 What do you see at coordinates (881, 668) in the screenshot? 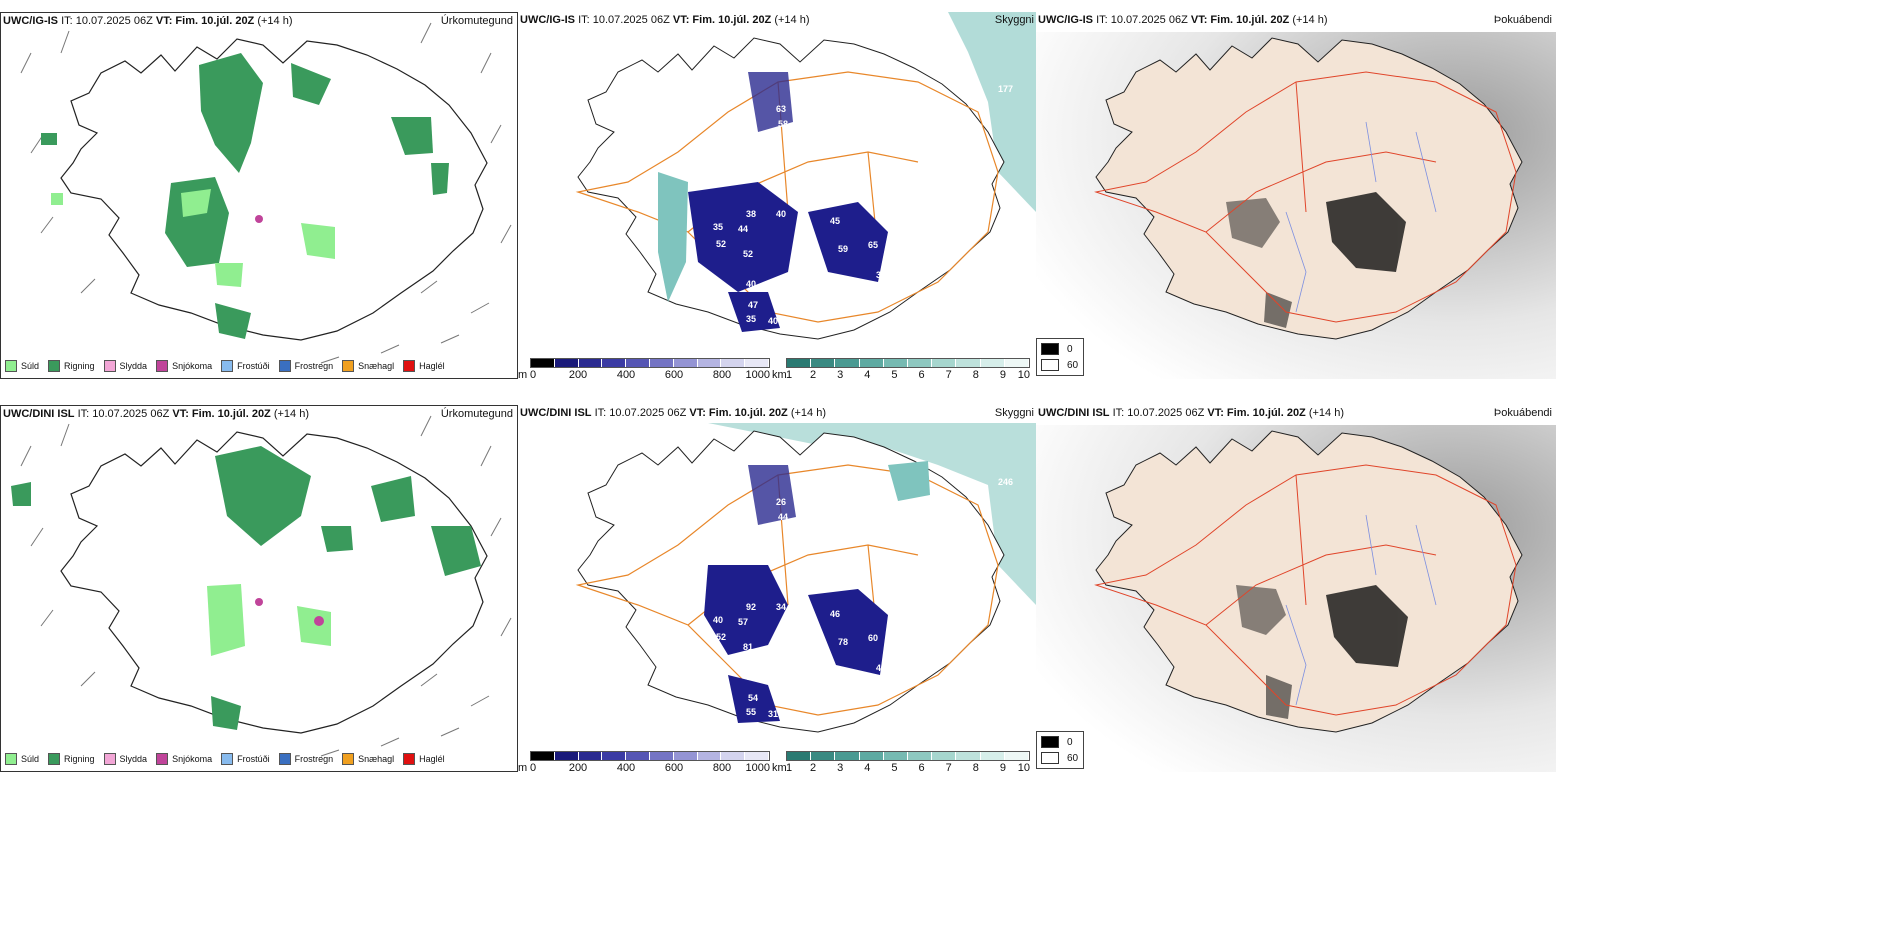
I see `ceiling-label: 46` at bounding box center [881, 668].